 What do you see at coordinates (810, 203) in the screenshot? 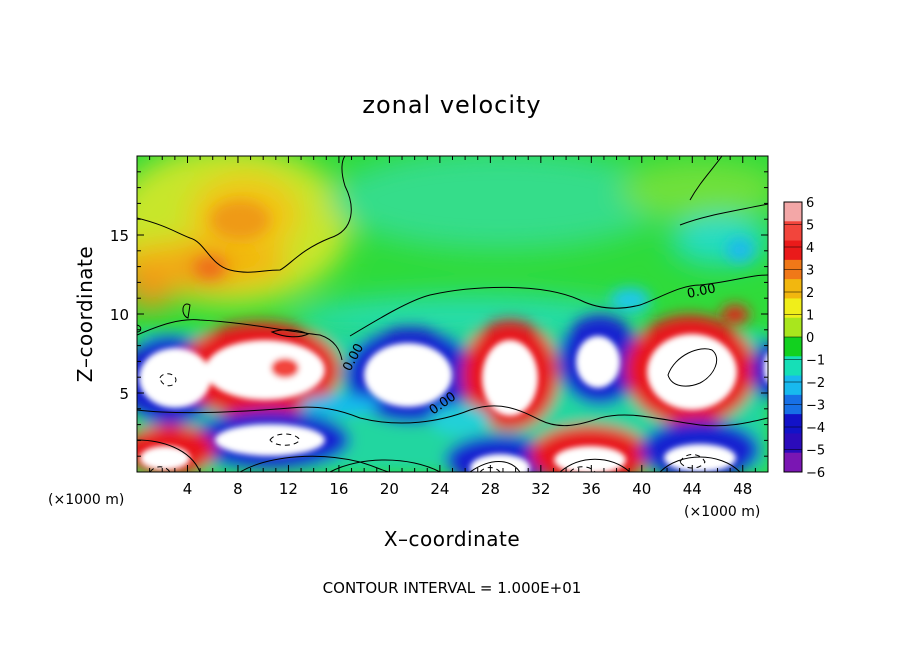
I see `colorbar-tick-label: 6` at bounding box center [810, 203].